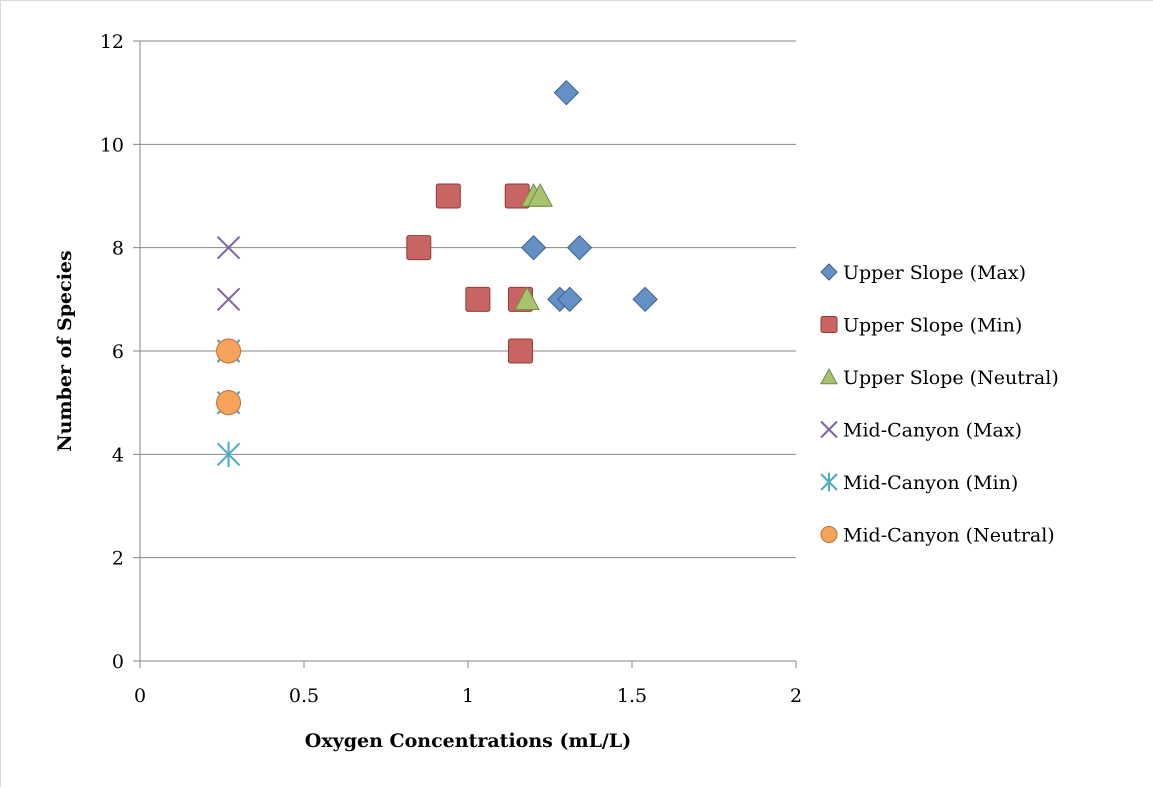 The width and height of the screenshot is (1153, 788). Describe the element at coordinates (951, 378) in the screenshot. I see `legend-label: Upper Slope (Neutral)` at that location.